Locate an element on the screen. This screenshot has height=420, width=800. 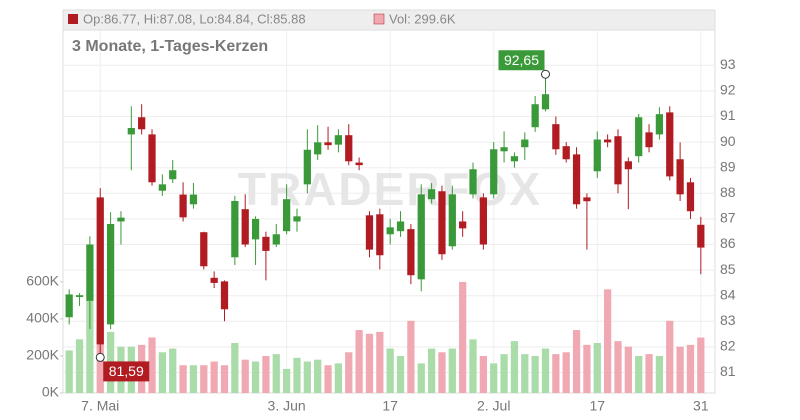
y-tick-label: 92 is located at coordinates (728, 90).